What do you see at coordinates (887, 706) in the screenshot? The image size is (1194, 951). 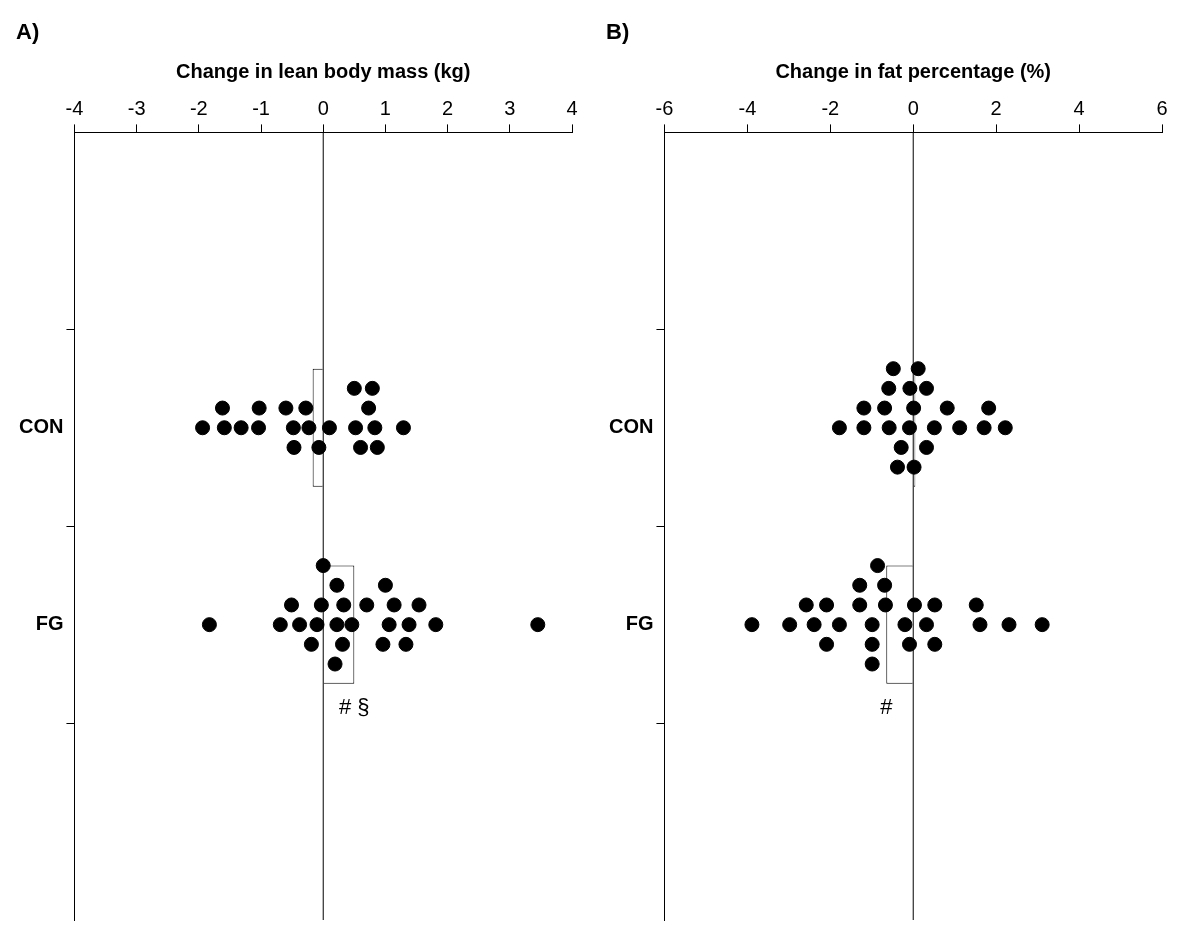 I see `annotation: #` at bounding box center [887, 706].